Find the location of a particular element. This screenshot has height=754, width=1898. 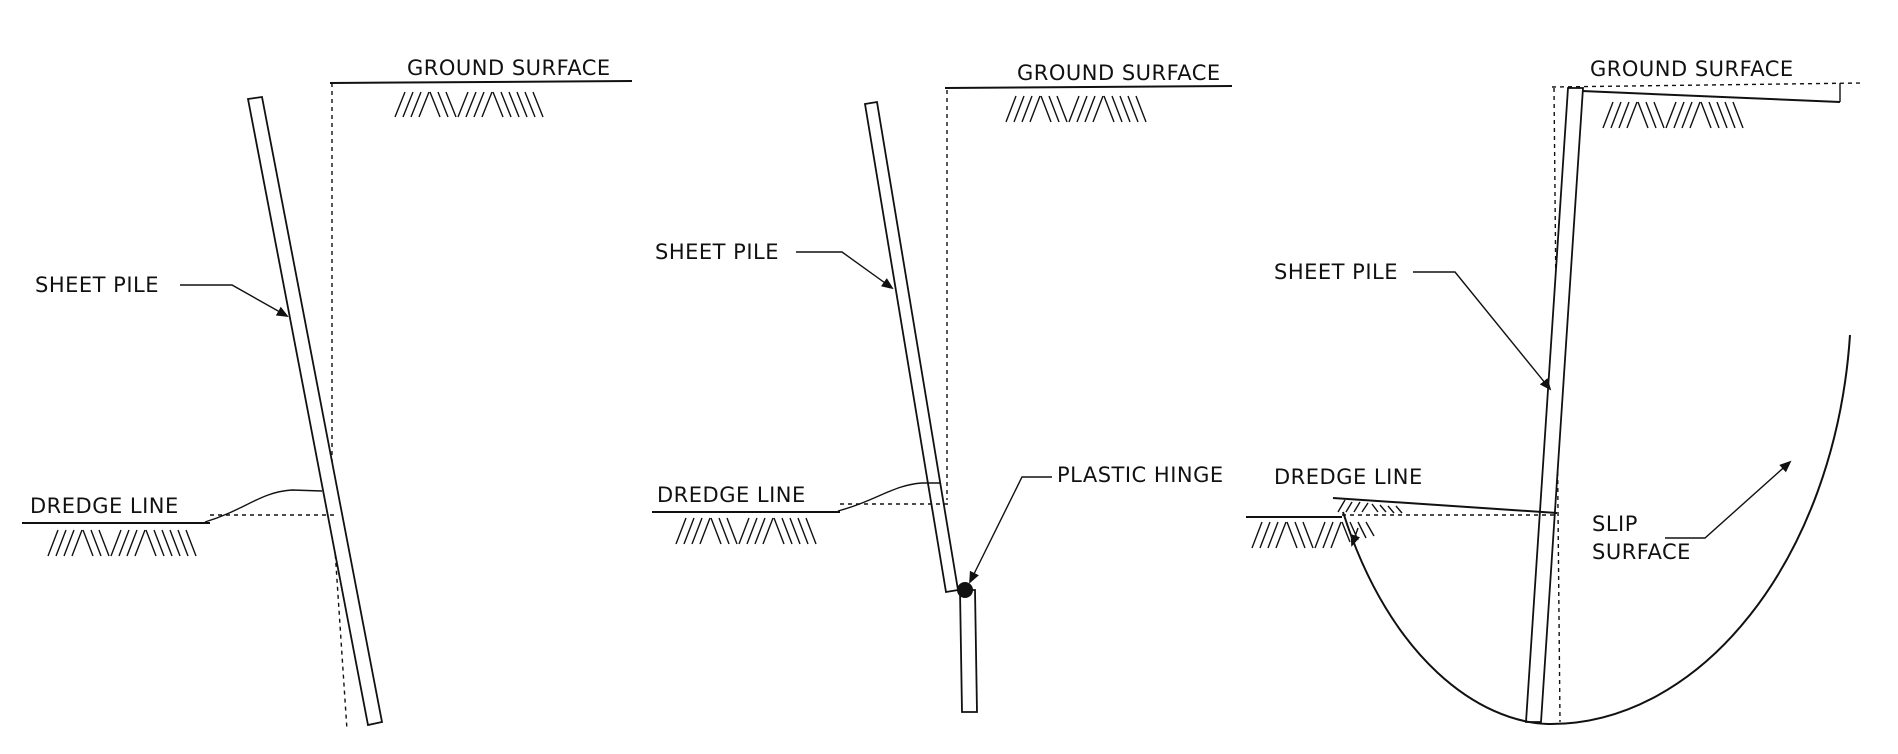

sheet-pile-upper is located at coordinates (911, 347).